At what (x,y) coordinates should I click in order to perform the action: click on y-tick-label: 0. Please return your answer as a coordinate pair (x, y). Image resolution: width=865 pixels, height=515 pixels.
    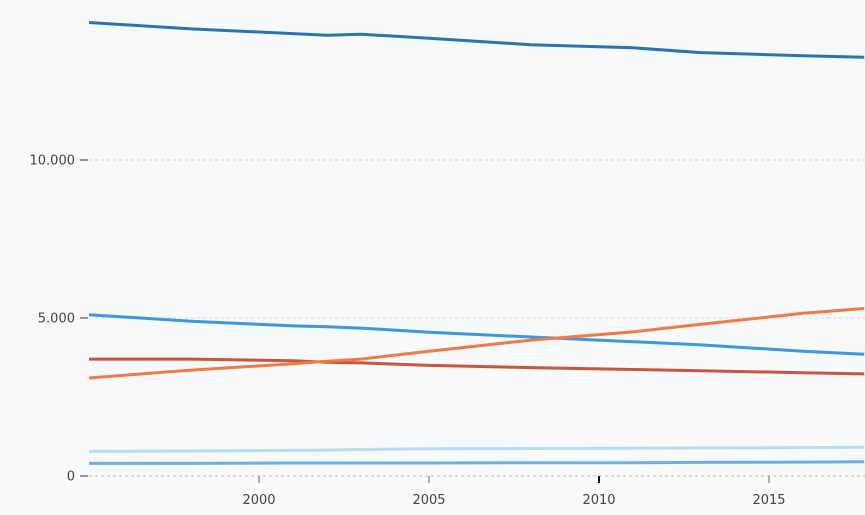
    Looking at the image, I should click on (71, 477).